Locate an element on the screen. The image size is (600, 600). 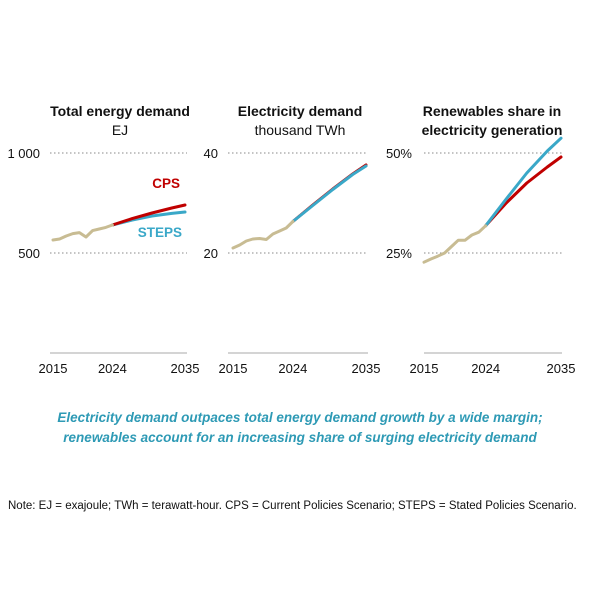
chart-title: Renewables share in is located at coordinates (492, 111).